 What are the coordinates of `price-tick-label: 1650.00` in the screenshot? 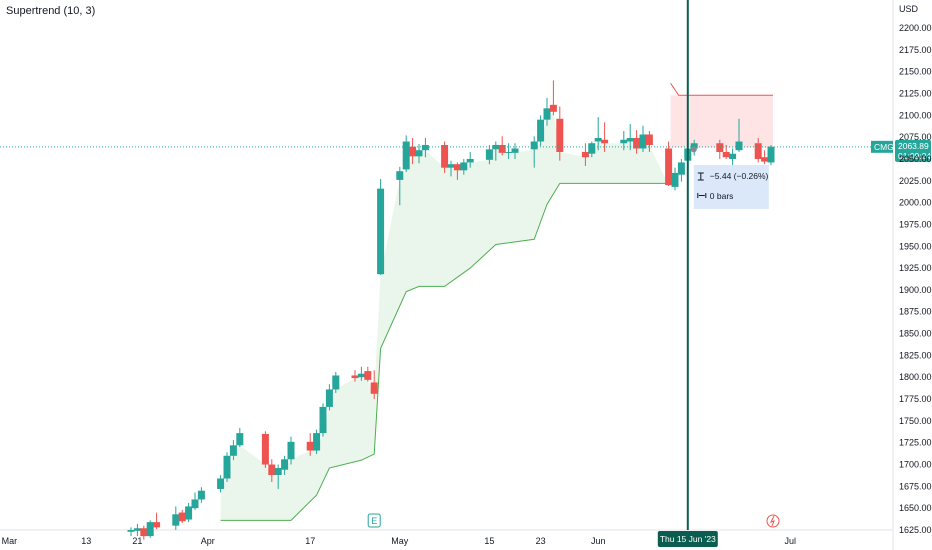 It's located at (915, 508).